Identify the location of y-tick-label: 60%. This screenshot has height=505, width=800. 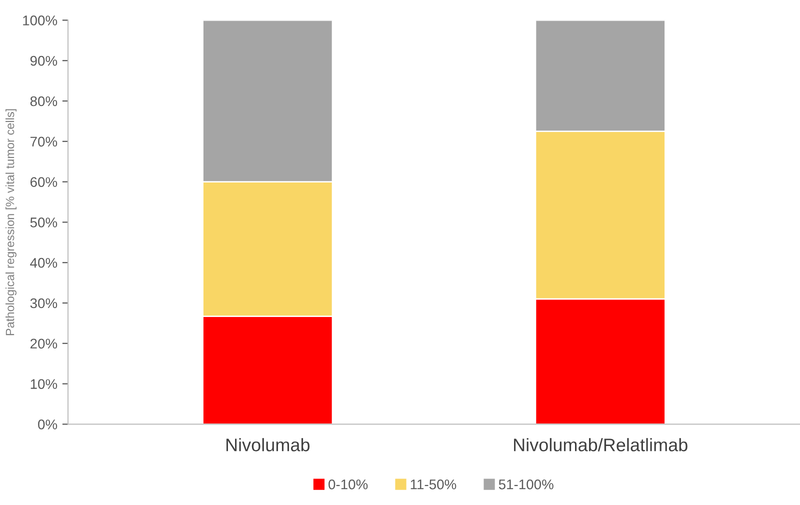
(44, 182).